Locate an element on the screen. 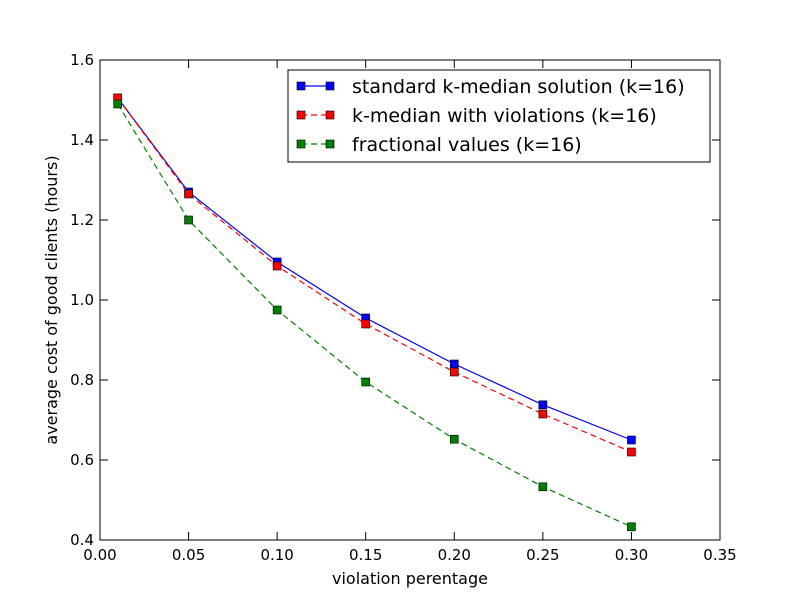  legend-label: standard k-median solution (k=16) is located at coordinates (518, 87).